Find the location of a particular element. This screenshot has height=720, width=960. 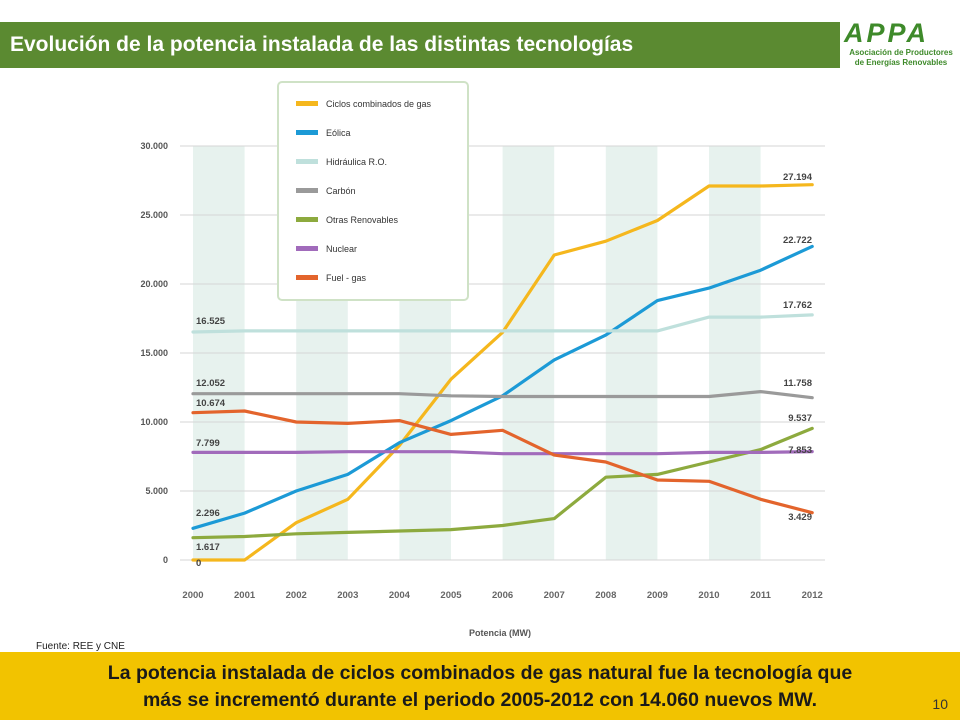

legend-label-otras-renovables: Otras Renovables is located at coordinates (362, 220).